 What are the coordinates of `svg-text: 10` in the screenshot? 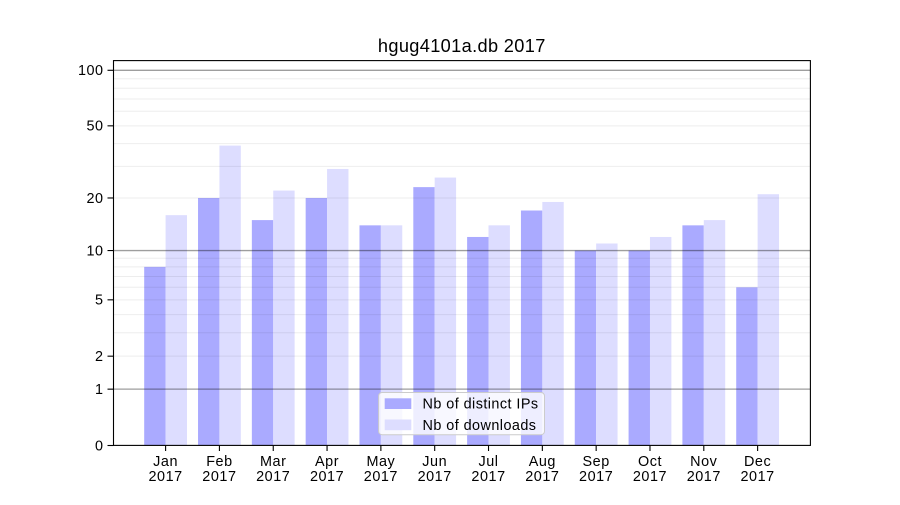 It's located at (94, 252).